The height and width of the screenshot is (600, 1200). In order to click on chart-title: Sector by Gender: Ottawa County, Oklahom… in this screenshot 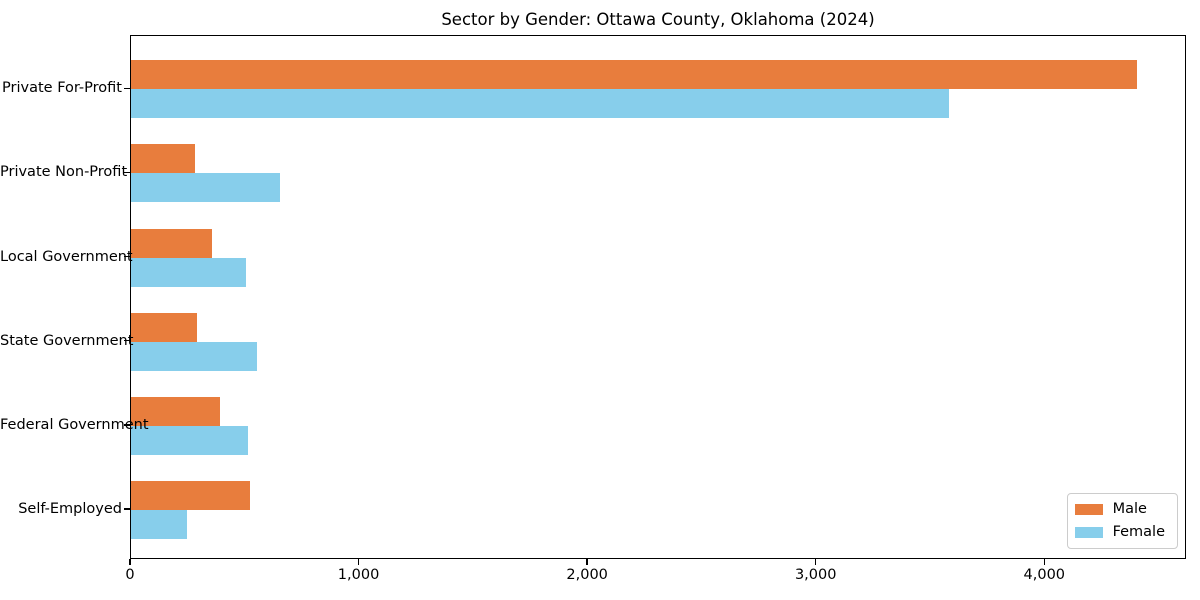, I will do `click(658, 19)`.